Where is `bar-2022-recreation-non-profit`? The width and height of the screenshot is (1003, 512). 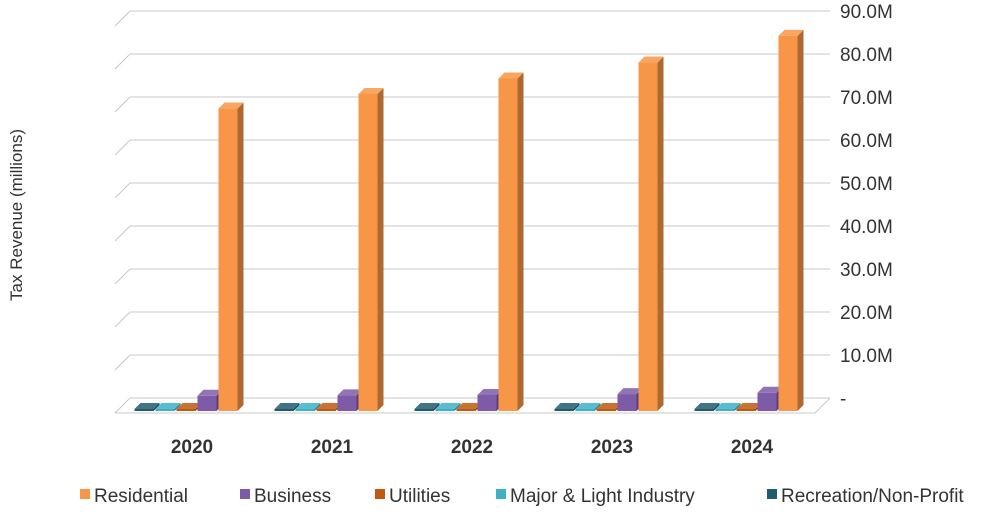
bar-2022-recreation-non-profit is located at coordinates (427, 407).